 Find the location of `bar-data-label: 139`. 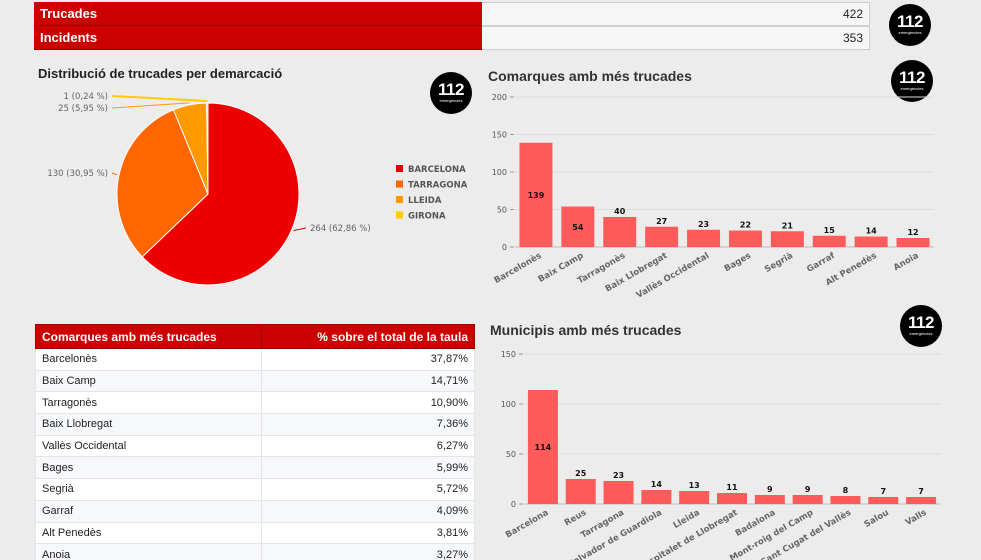

bar-data-label: 139 is located at coordinates (536, 195).